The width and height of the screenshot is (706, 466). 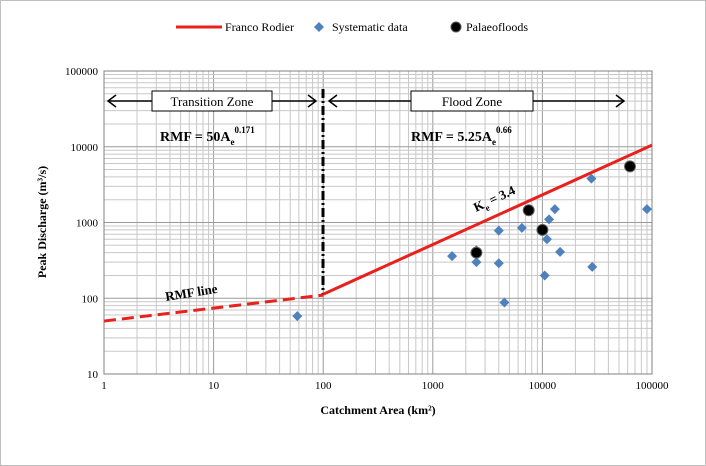 What do you see at coordinates (620, 101) in the screenshot?
I see `flood-zone-arrowhead-right` at bounding box center [620, 101].